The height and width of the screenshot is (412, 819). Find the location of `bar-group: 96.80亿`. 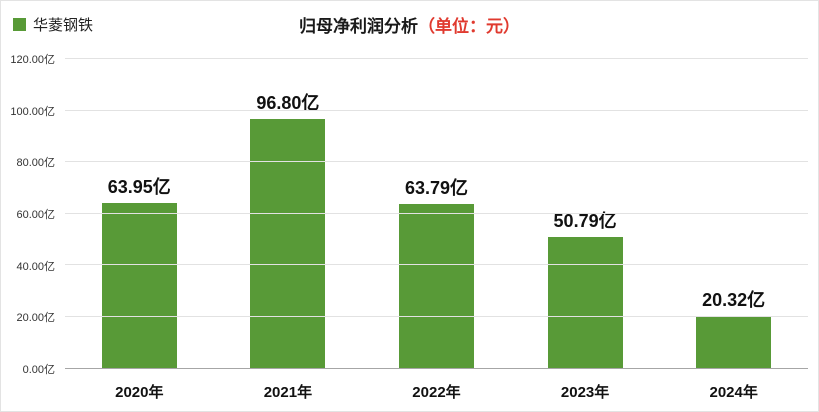

bar-group: 96.80亿 is located at coordinates (288, 213).